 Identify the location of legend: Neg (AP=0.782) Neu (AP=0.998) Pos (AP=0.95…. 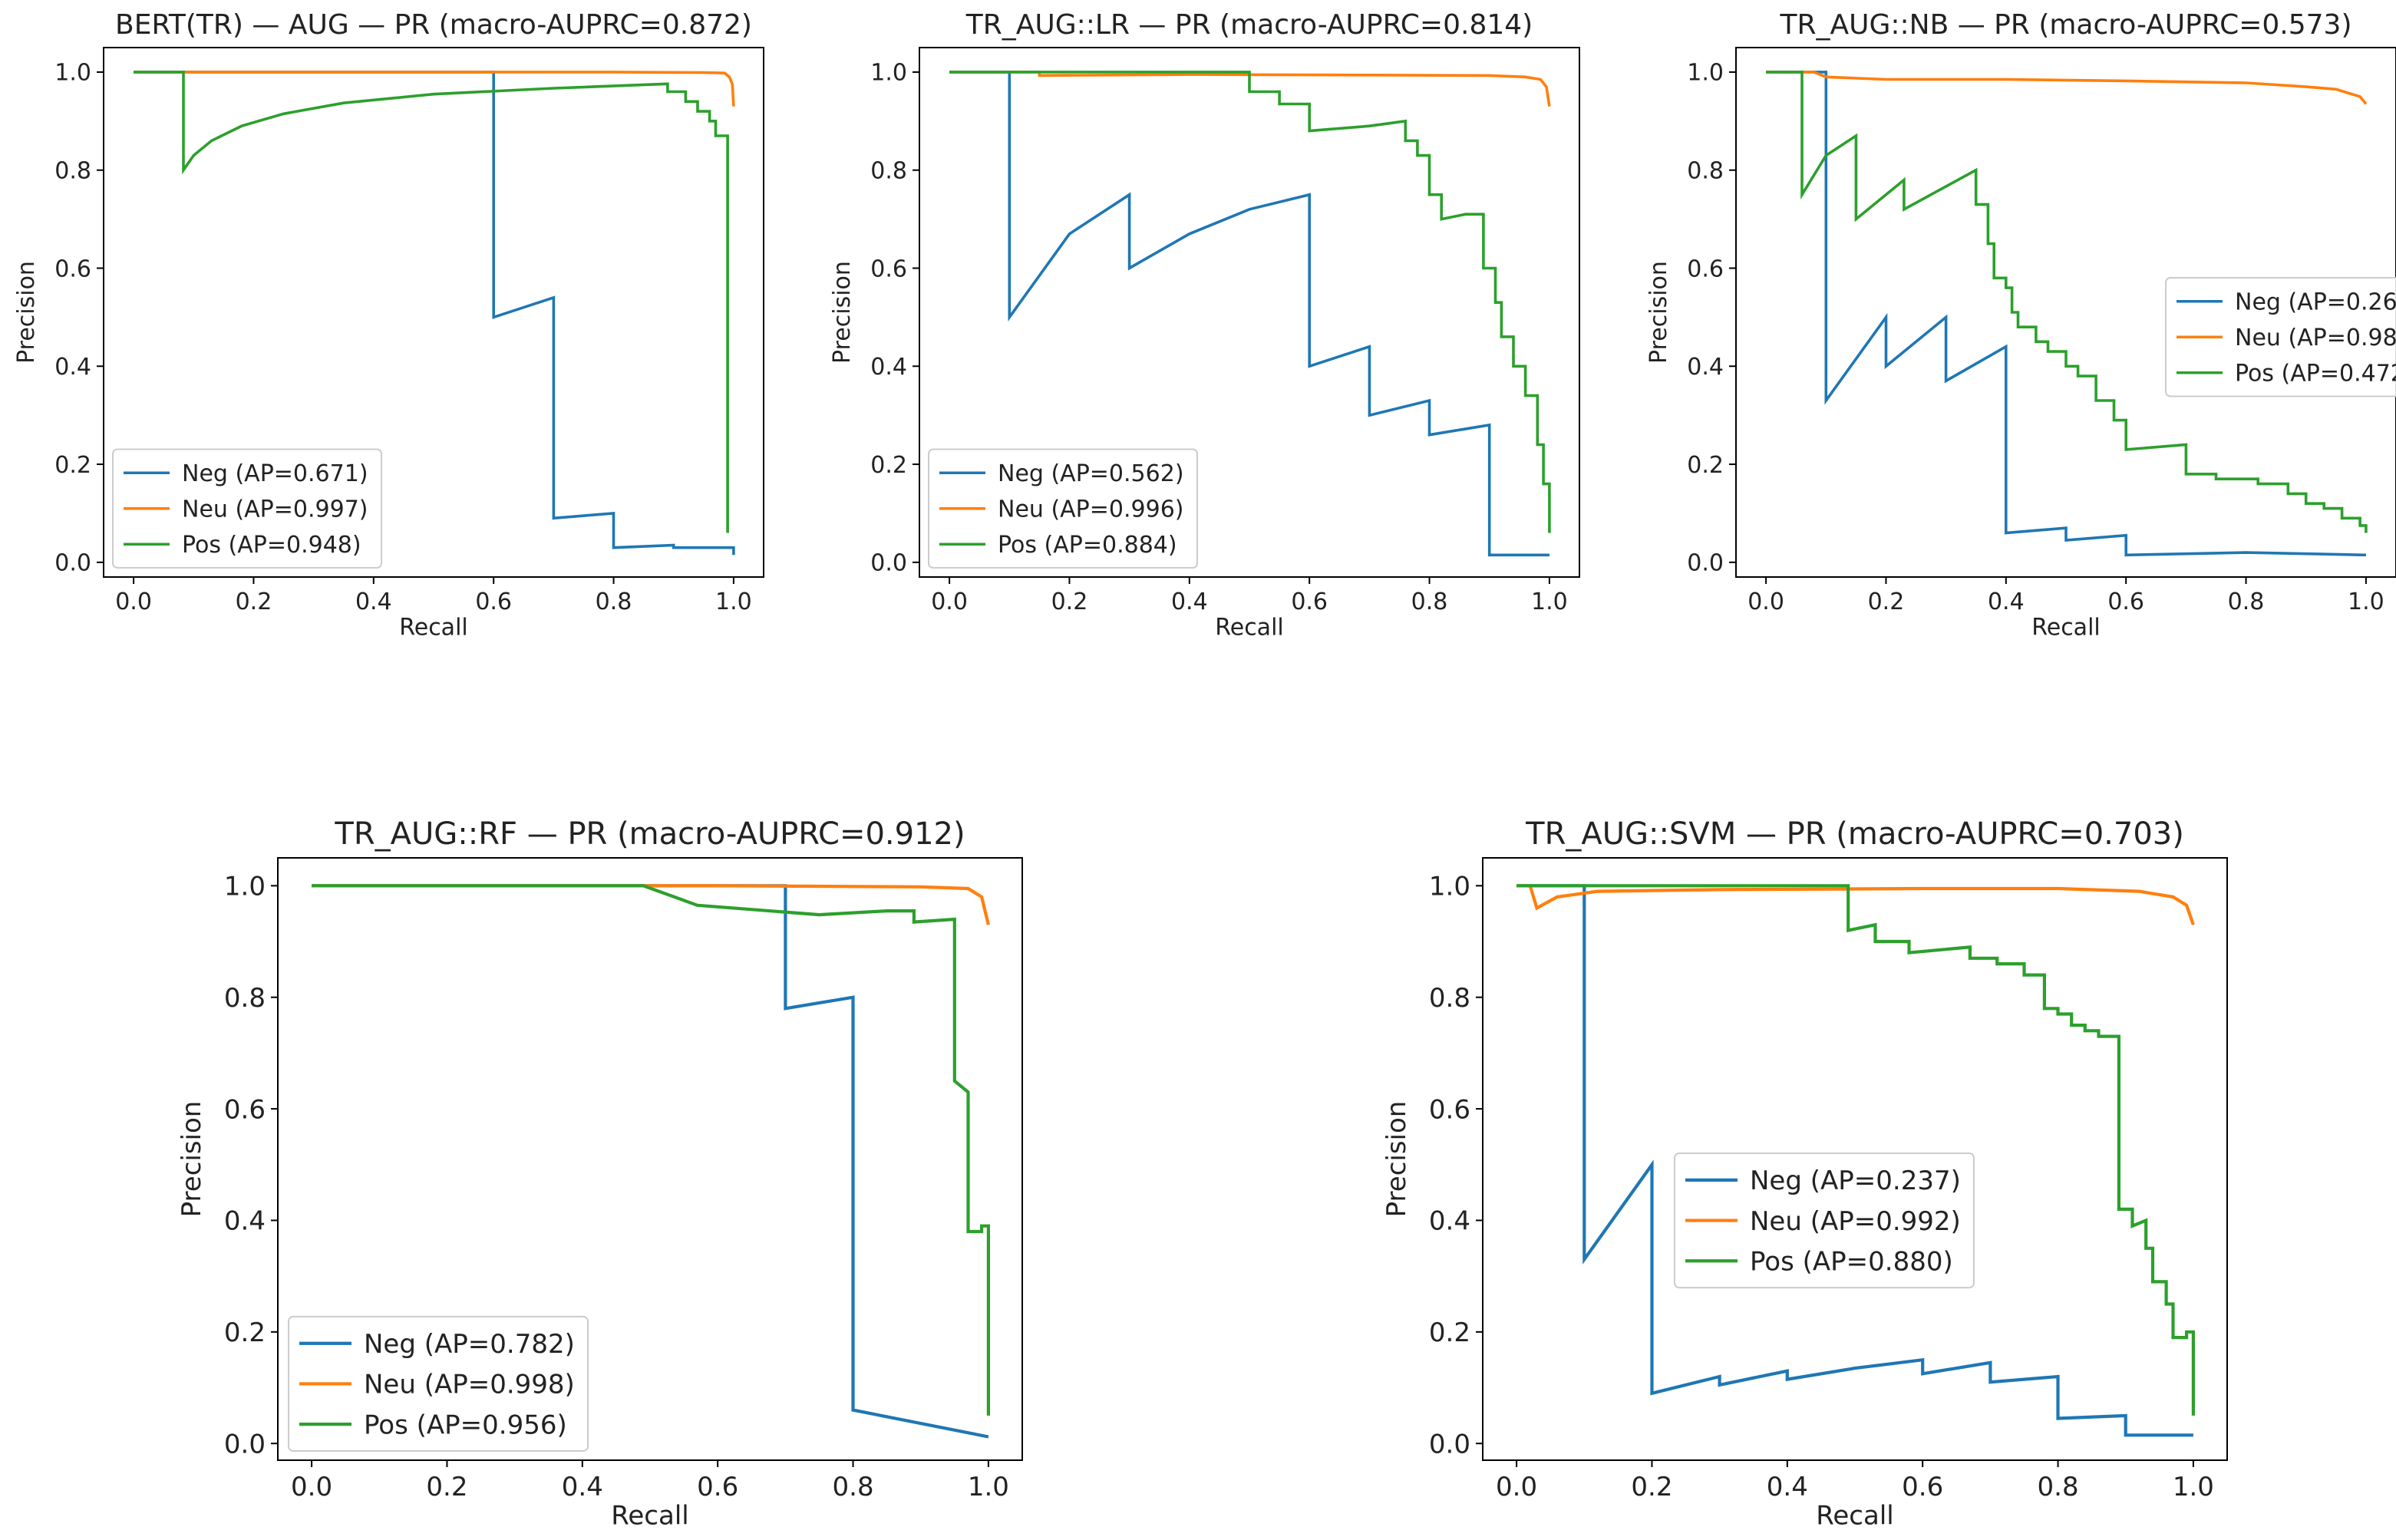
(438, 1384).